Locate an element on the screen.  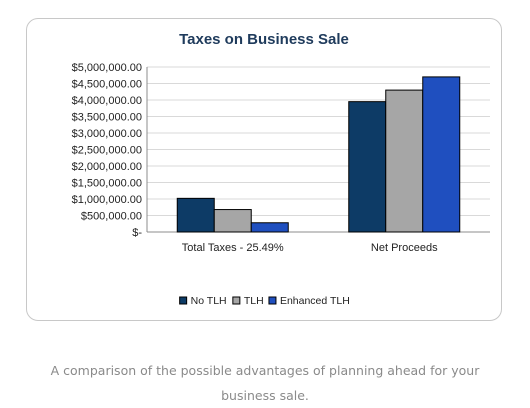
y-tick-label: $4,000,000.00 is located at coordinates (107, 101).